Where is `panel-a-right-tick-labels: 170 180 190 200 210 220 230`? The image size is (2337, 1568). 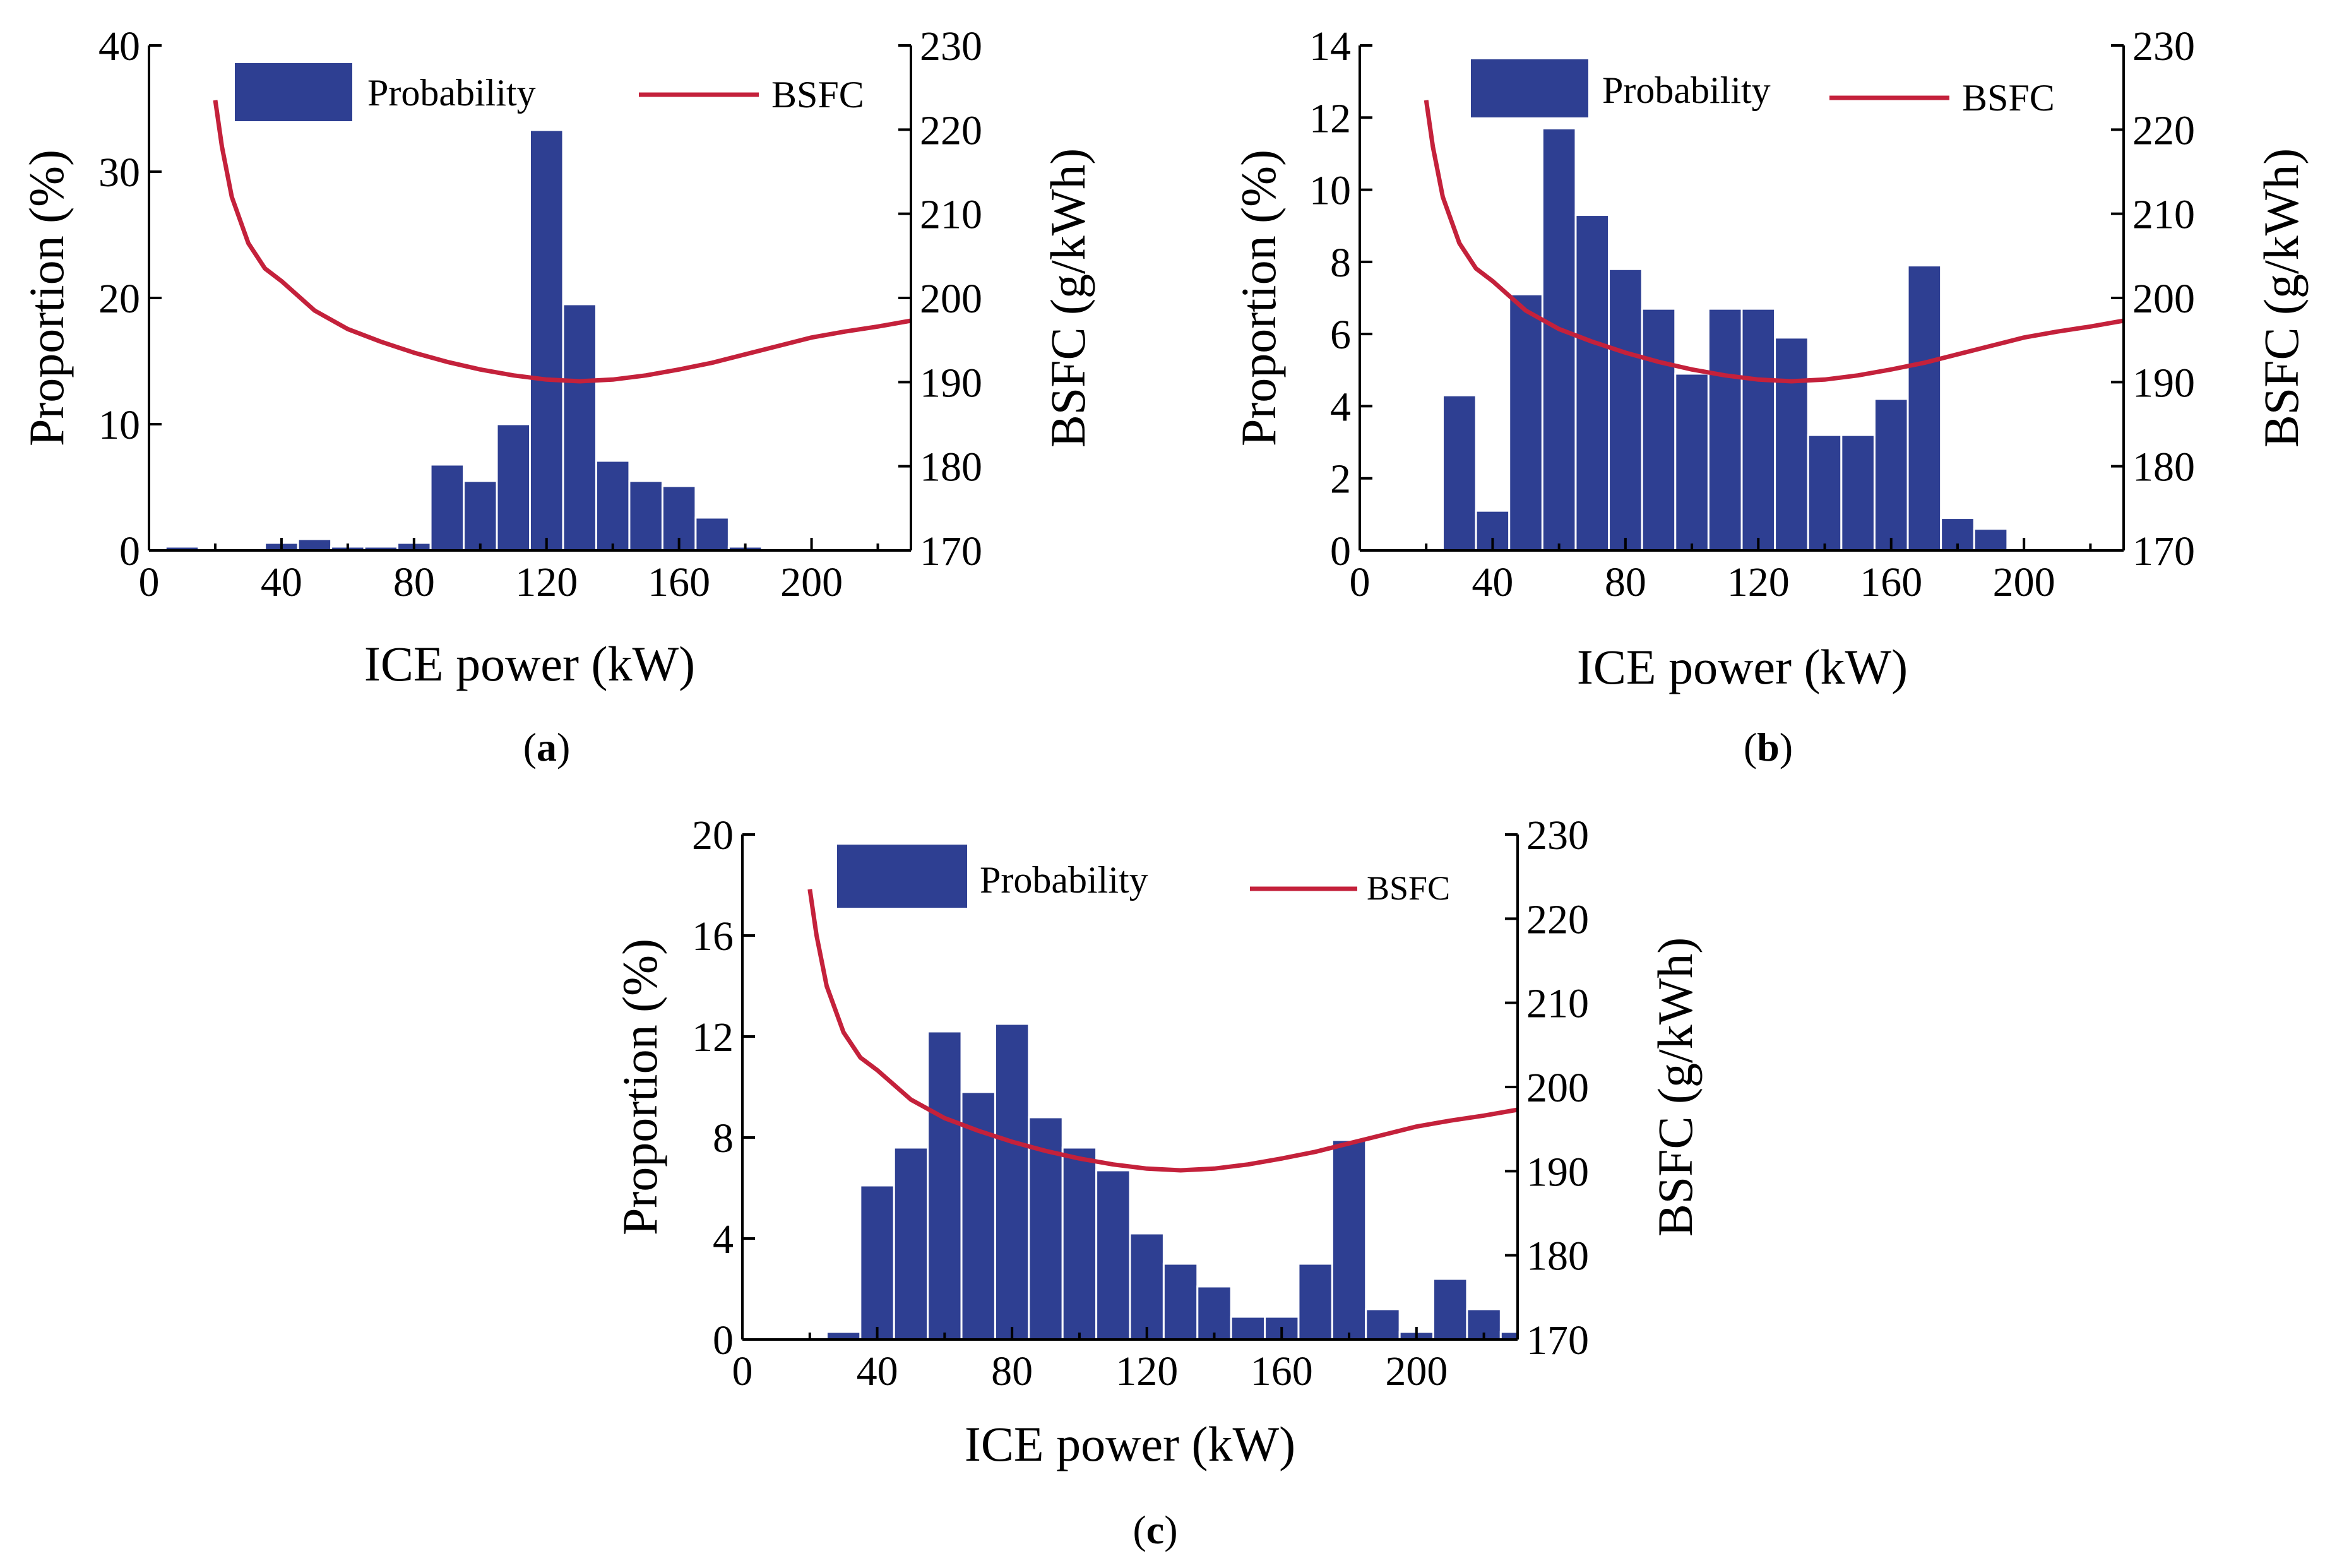
panel-a-right-tick-labels: 170 180 190 200 210 220 230 is located at coordinates (951, 298).